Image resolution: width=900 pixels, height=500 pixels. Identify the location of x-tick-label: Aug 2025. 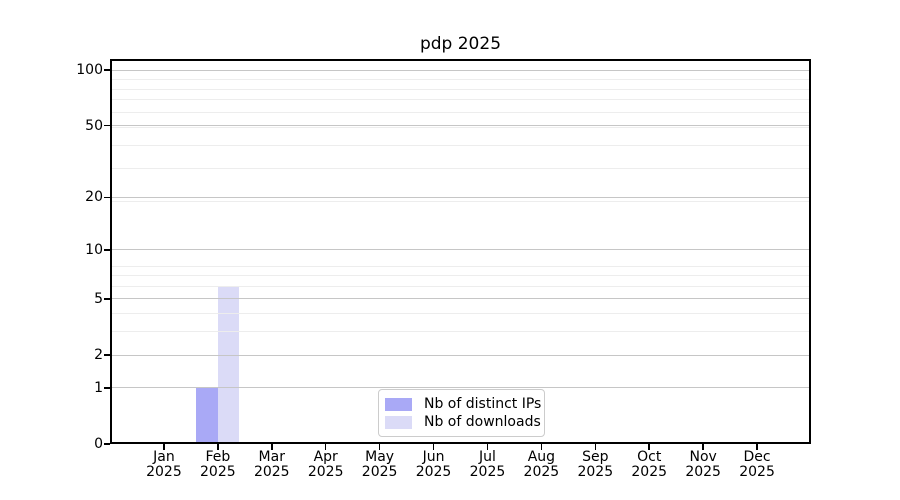
(541, 465).